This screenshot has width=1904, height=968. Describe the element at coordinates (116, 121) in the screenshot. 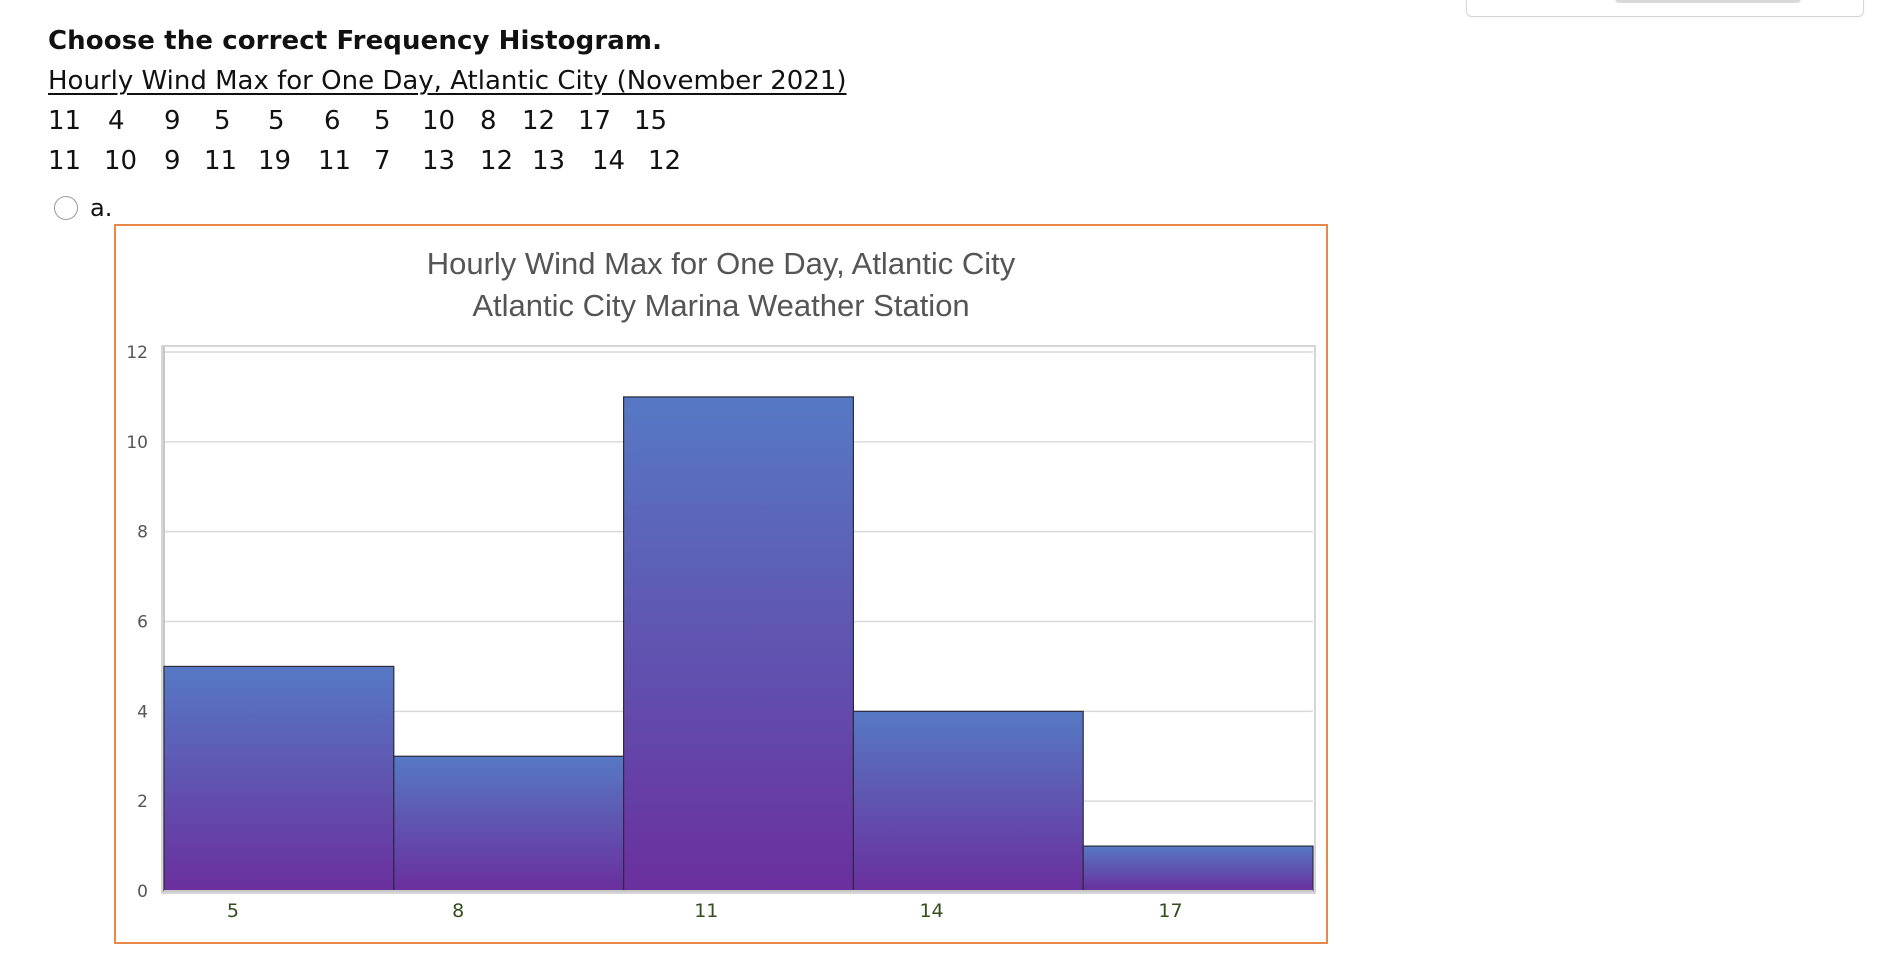

I see `data-value: 4` at that location.